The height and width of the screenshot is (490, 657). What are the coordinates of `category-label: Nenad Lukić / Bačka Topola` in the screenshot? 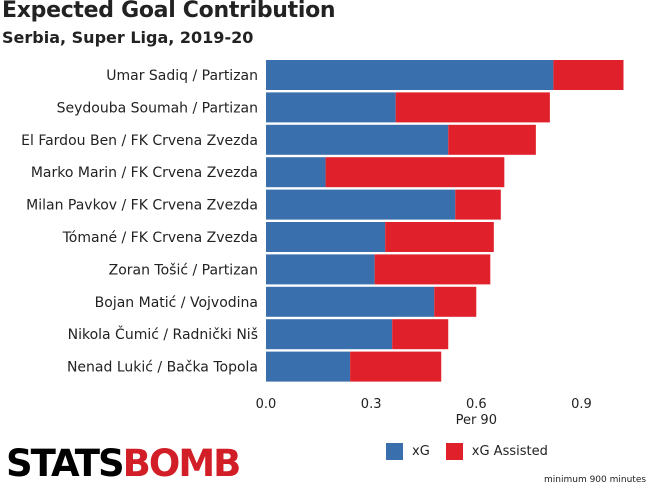 It's located at (162, 368).